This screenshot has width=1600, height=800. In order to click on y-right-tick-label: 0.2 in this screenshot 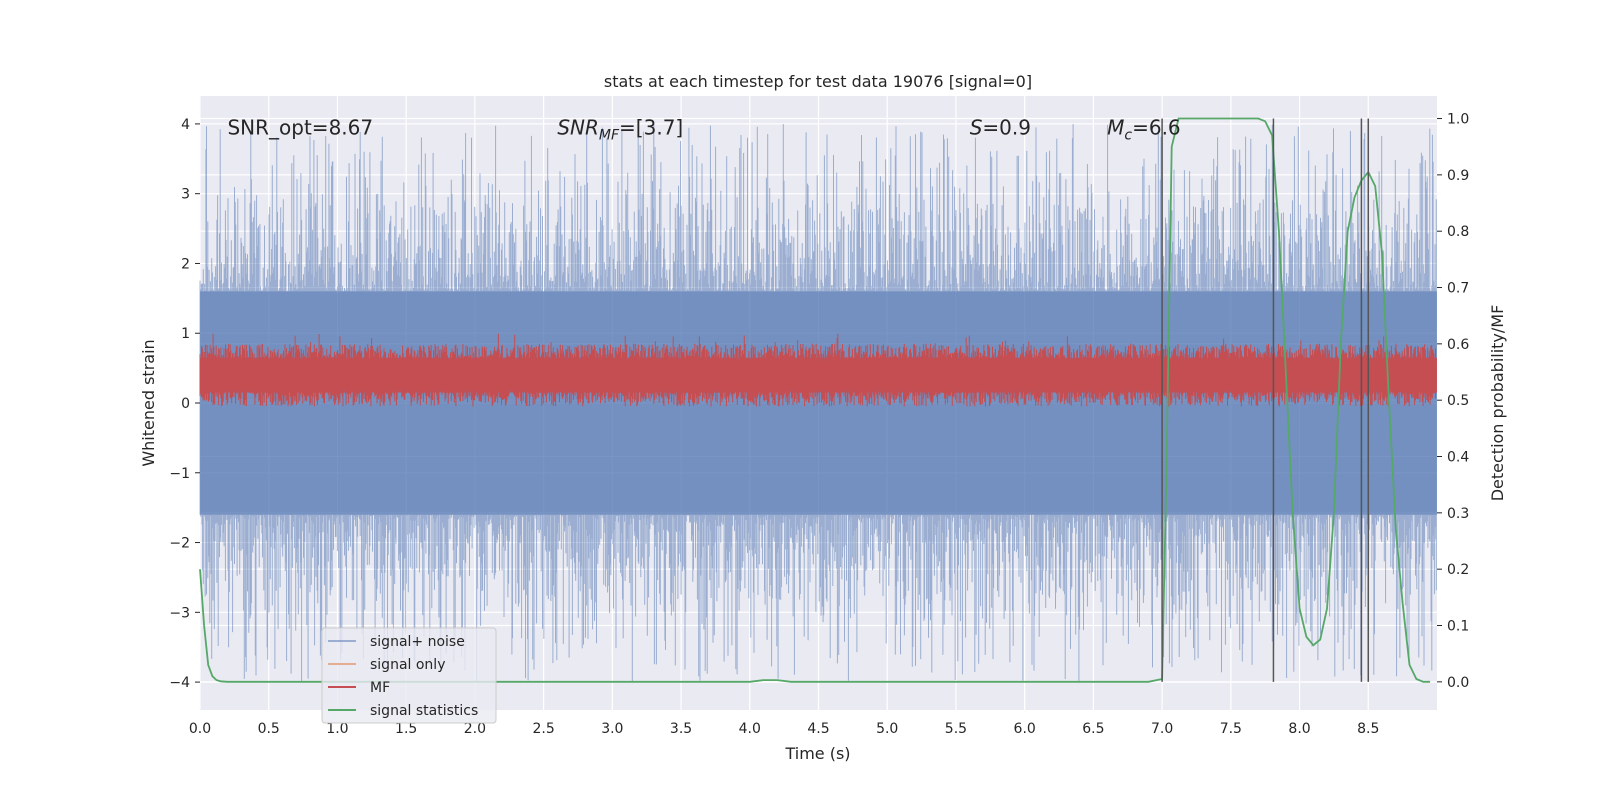, I will do `click(1458, 570)`.